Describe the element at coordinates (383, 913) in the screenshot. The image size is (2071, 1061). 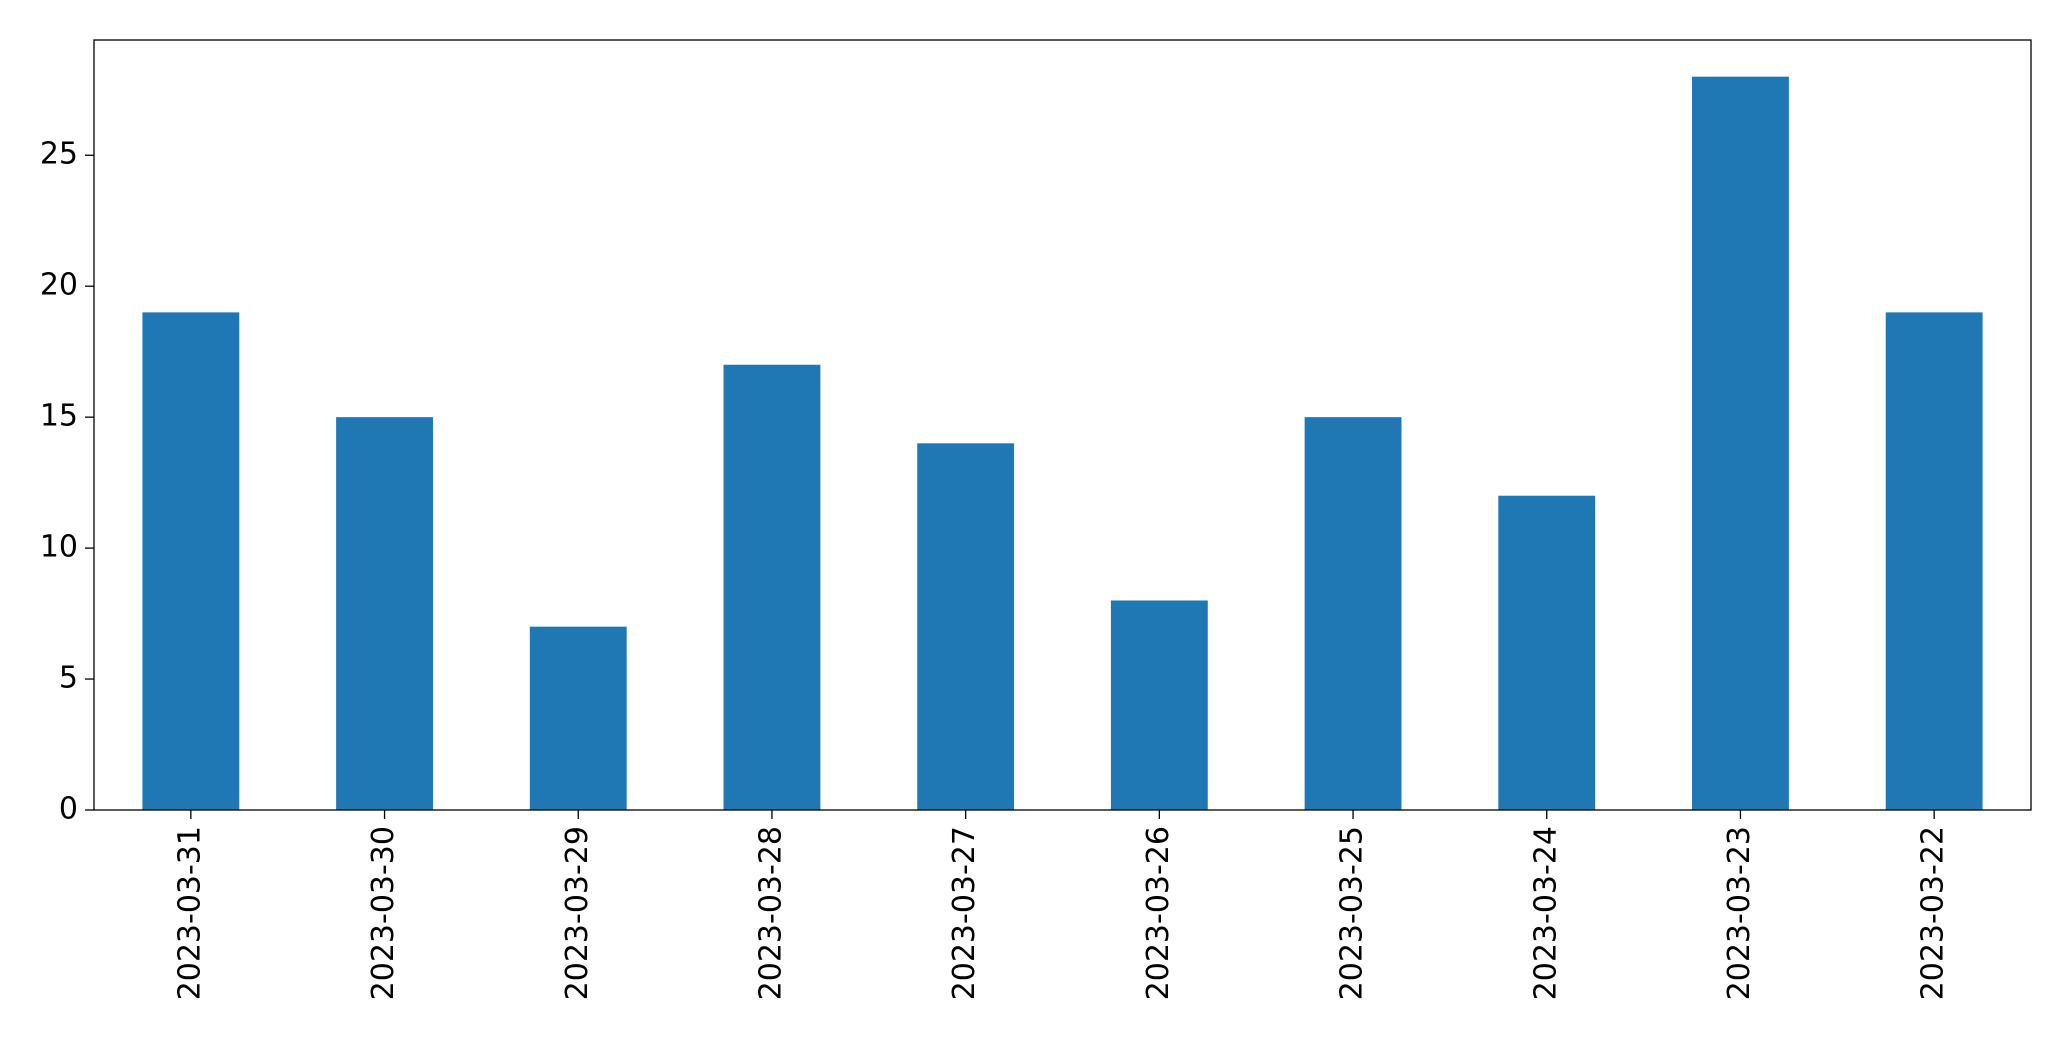
I see `x-tick-label: 2023-03-30` at that location.